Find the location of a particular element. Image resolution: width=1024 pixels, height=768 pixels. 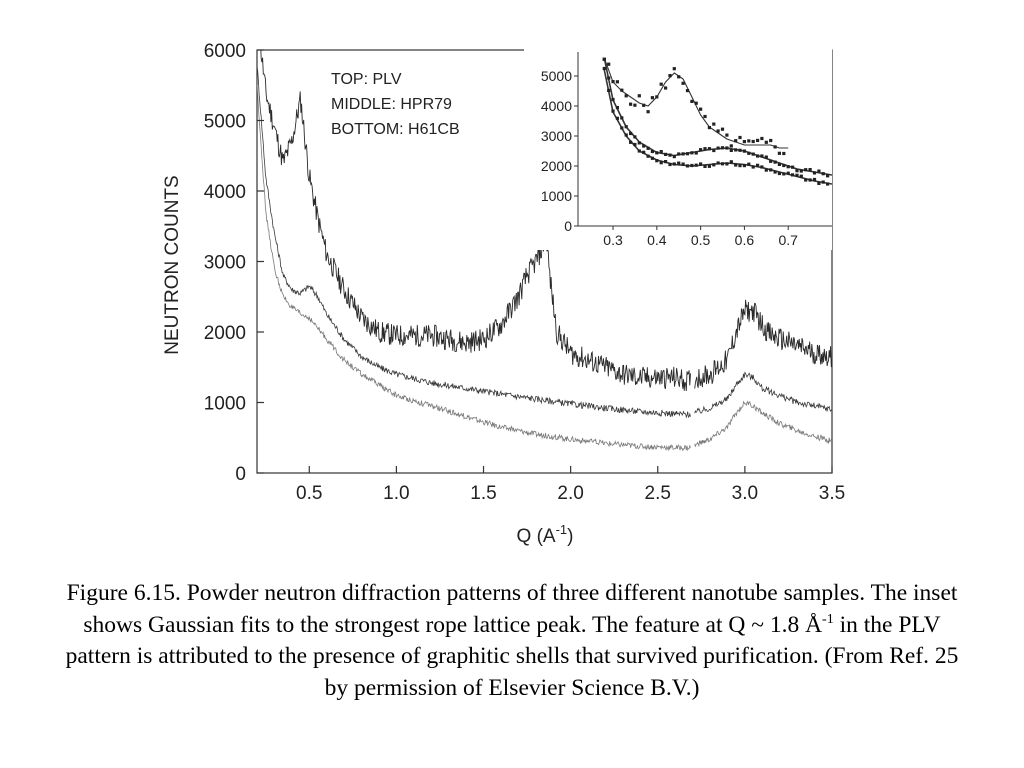

inset-fit-line-plv is located at coordinates (696, 103).